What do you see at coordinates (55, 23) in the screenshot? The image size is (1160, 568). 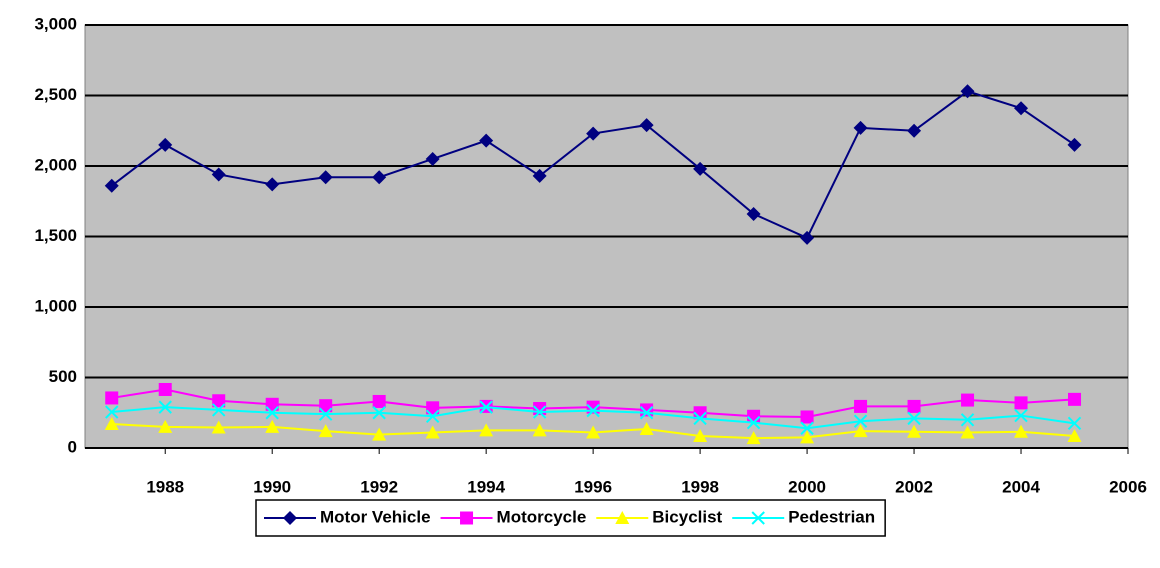 I see `y-tick-label: 3,000` at bounding box center [55, 23].